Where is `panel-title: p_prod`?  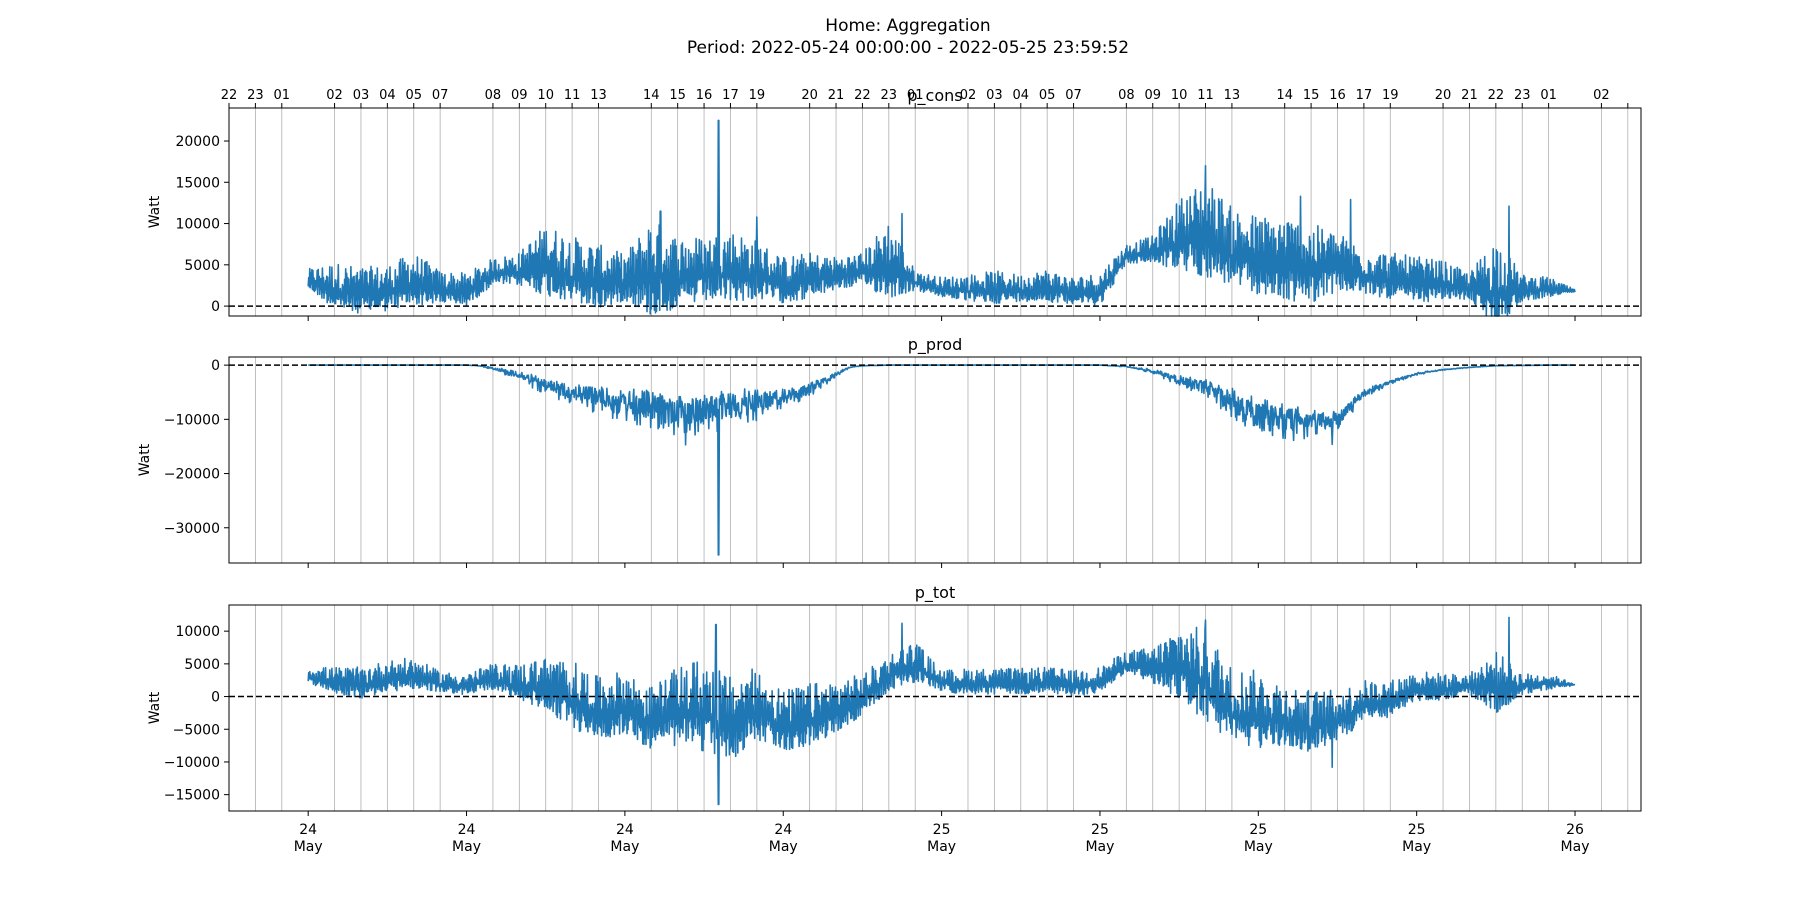 panel-title: p_prod is located at coordinates (935, 345).